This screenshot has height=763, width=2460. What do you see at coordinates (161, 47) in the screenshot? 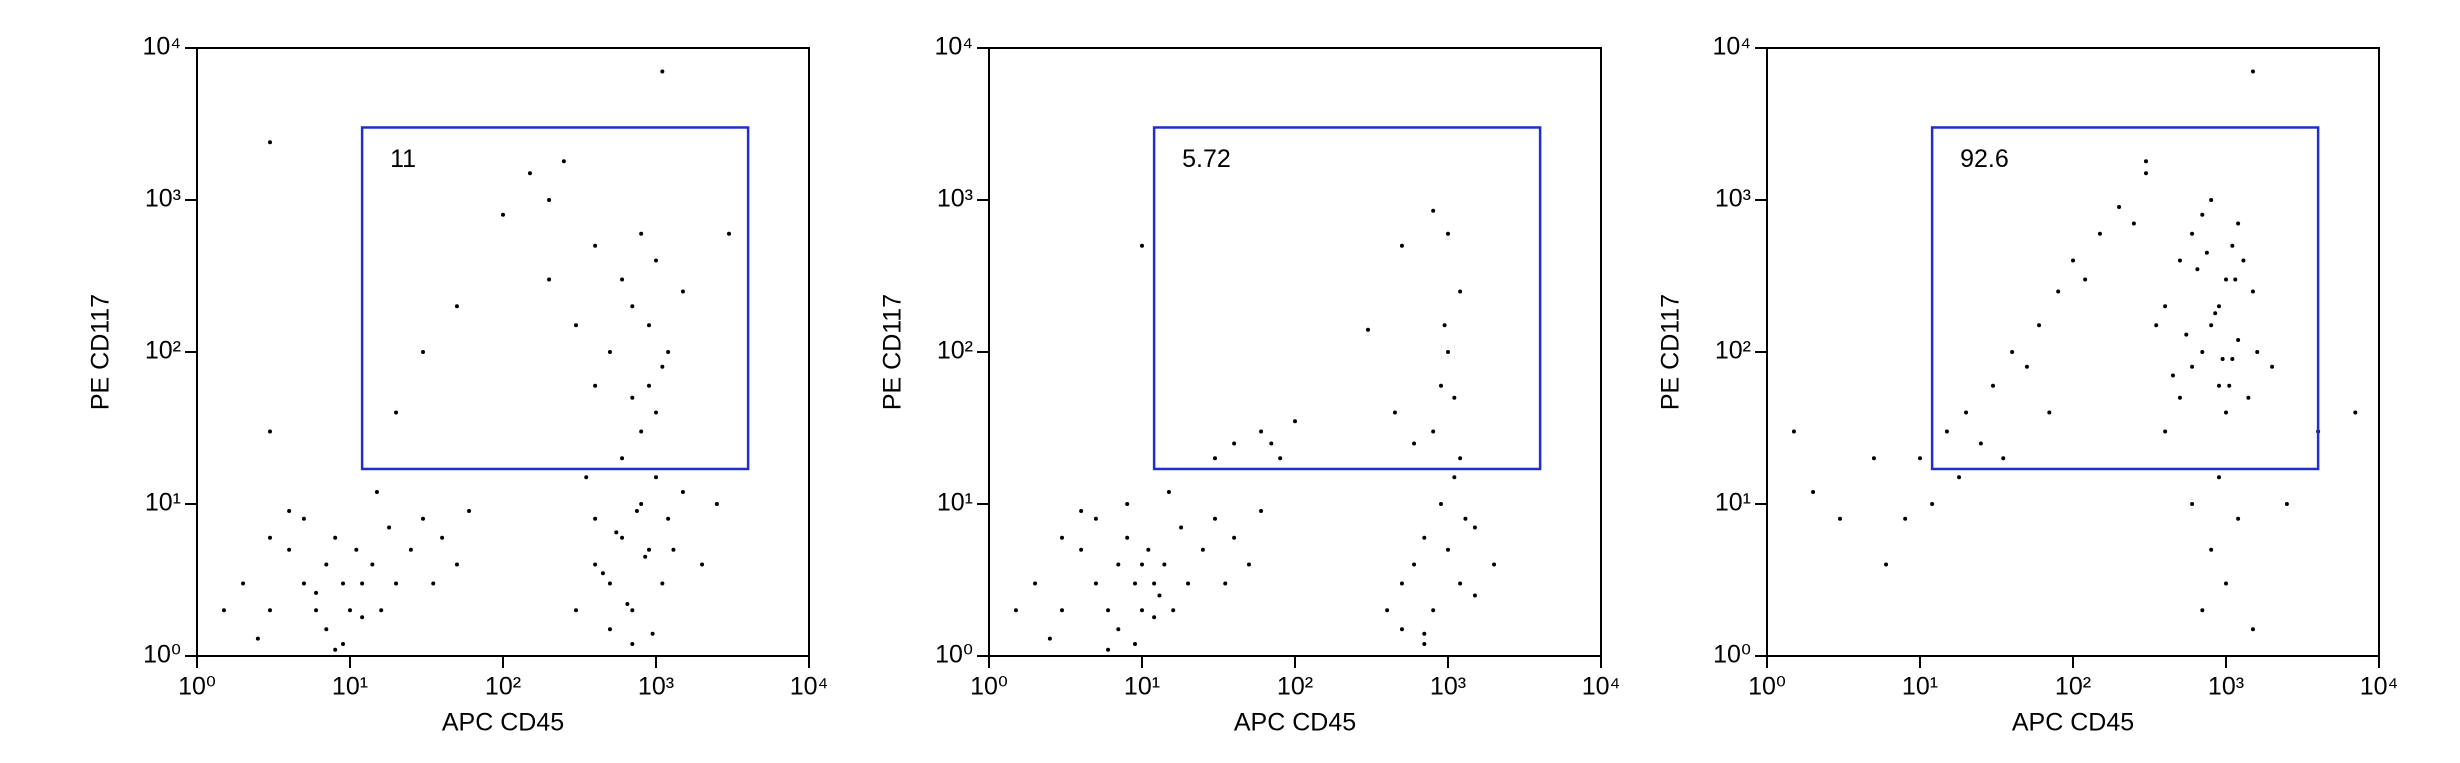
I see `y-tick-label: 10⁴` at bounding box center [161, 47].